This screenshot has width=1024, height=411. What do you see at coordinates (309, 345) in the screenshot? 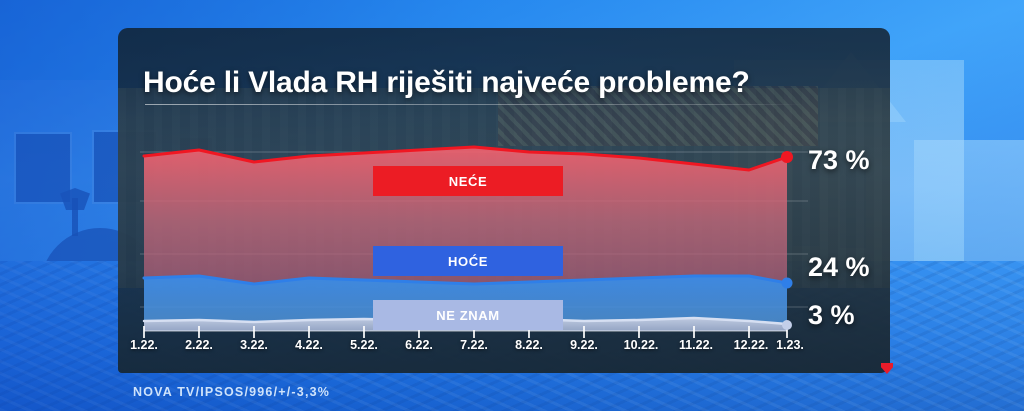
I see `x-tick-label: 4.22.` at bounding box center [309, 345].